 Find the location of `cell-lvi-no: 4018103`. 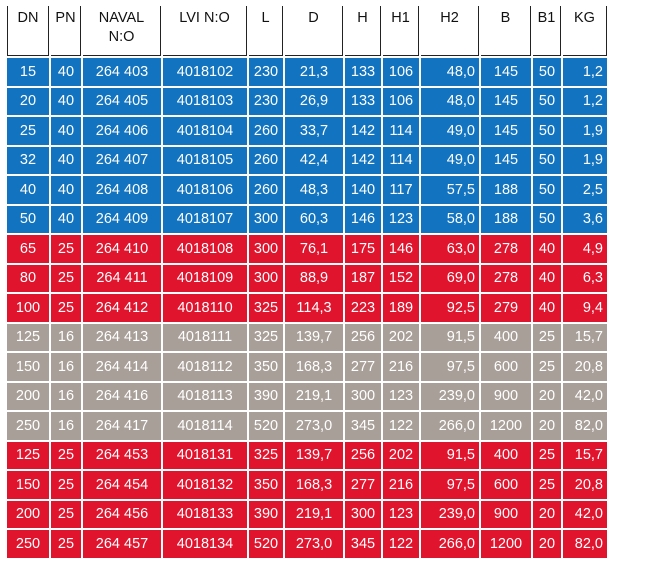

cell-lvi-no: 4018103 is located at coordinates (205, 101).